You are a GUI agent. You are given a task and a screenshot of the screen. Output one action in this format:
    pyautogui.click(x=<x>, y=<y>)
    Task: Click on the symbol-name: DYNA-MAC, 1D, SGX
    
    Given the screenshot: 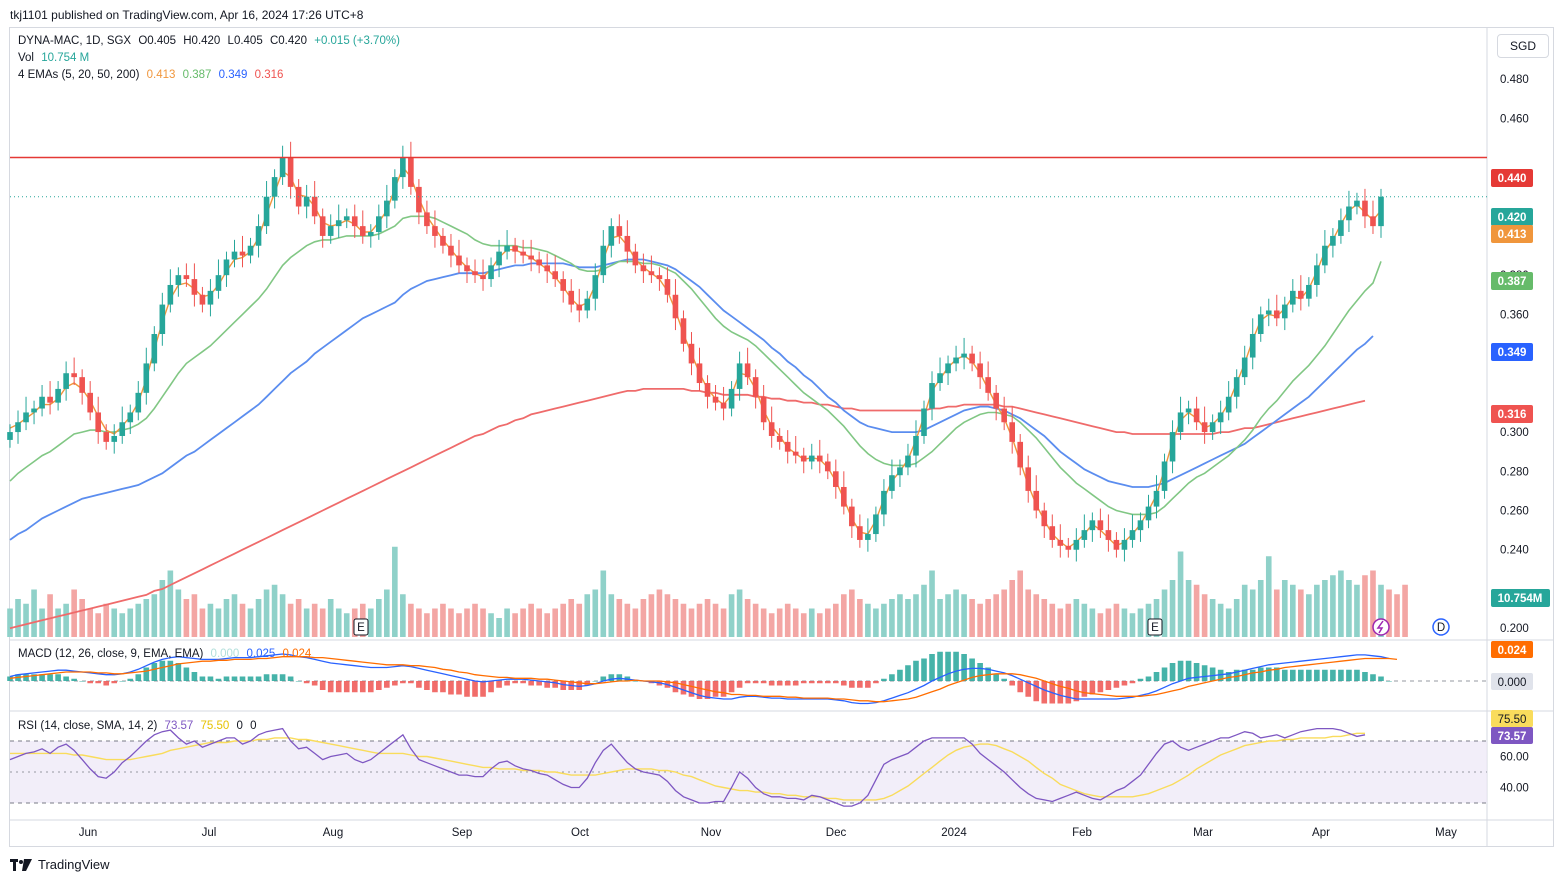 What is the action you would take?
    pyautogui.click(x=75, y=41)
    